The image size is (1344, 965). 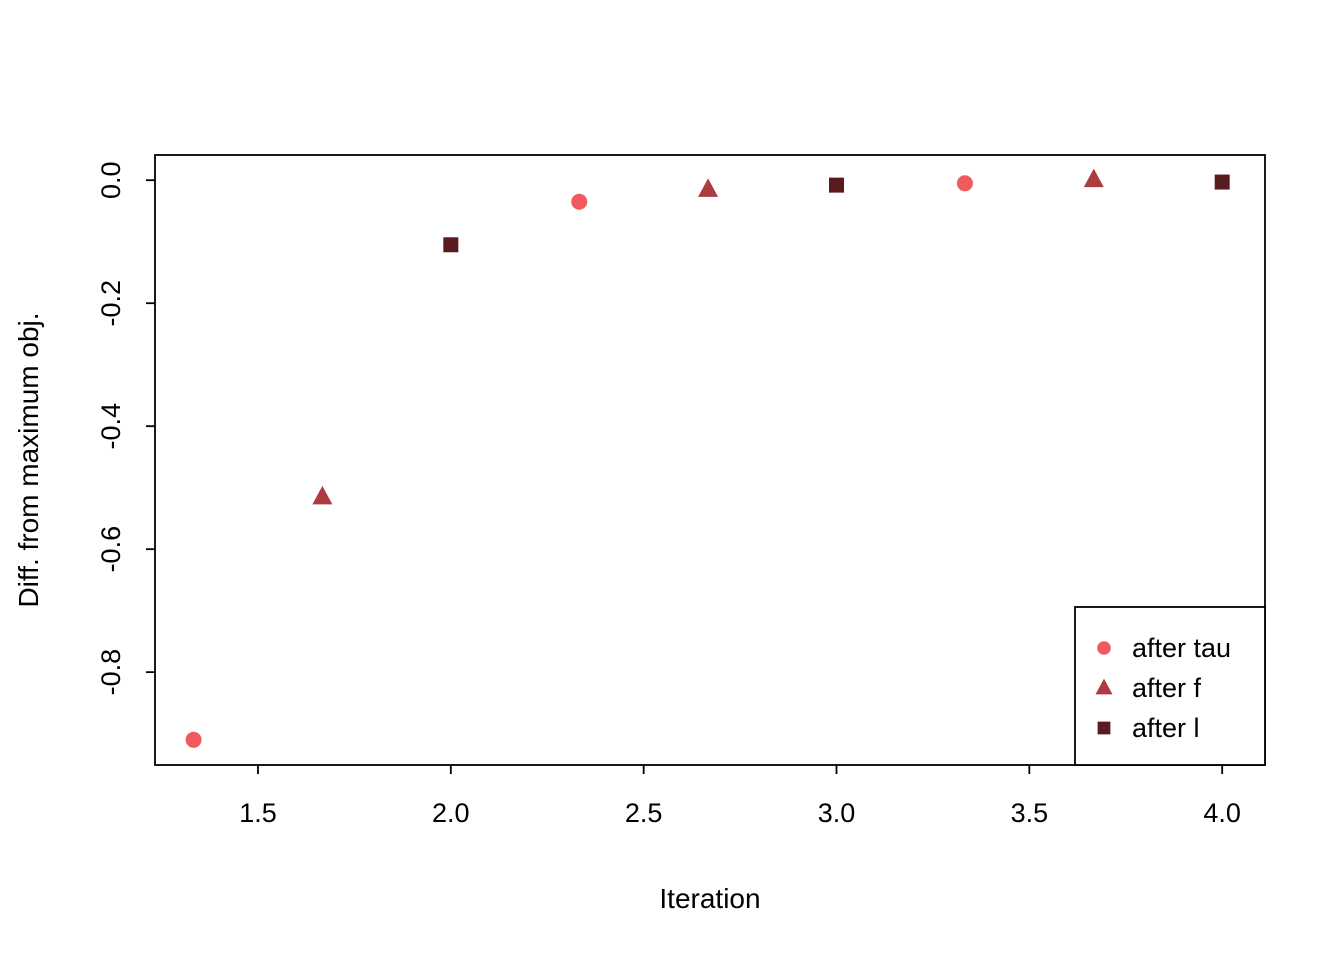 I want to click on x-tick-label: 2.0, so click(x=451, y=813).